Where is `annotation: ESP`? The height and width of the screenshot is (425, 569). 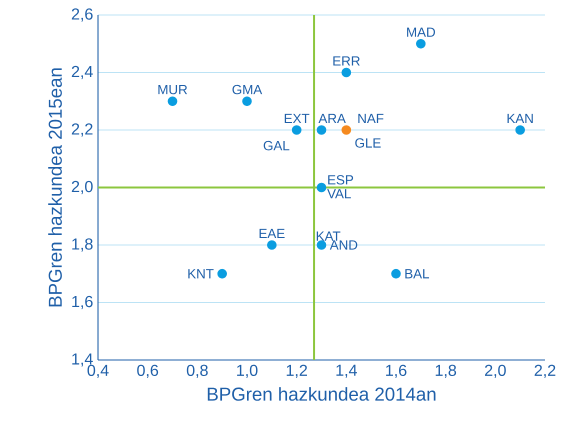 annotation: ESP is located at coordinates (341, 180).